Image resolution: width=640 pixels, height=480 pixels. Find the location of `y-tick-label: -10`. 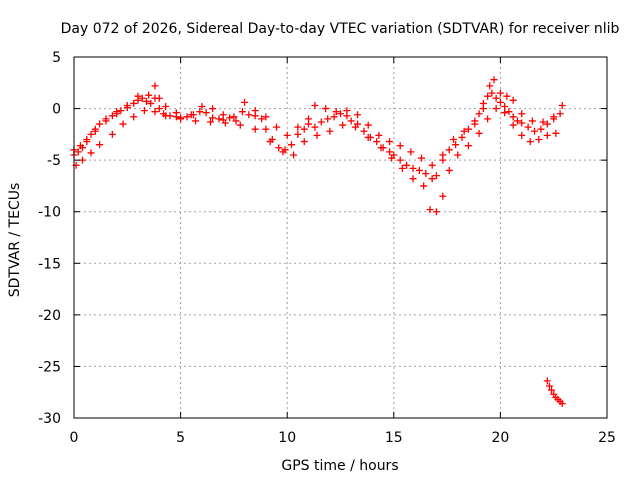

y-tick-label: -10 is located at coordinates (49, 213).